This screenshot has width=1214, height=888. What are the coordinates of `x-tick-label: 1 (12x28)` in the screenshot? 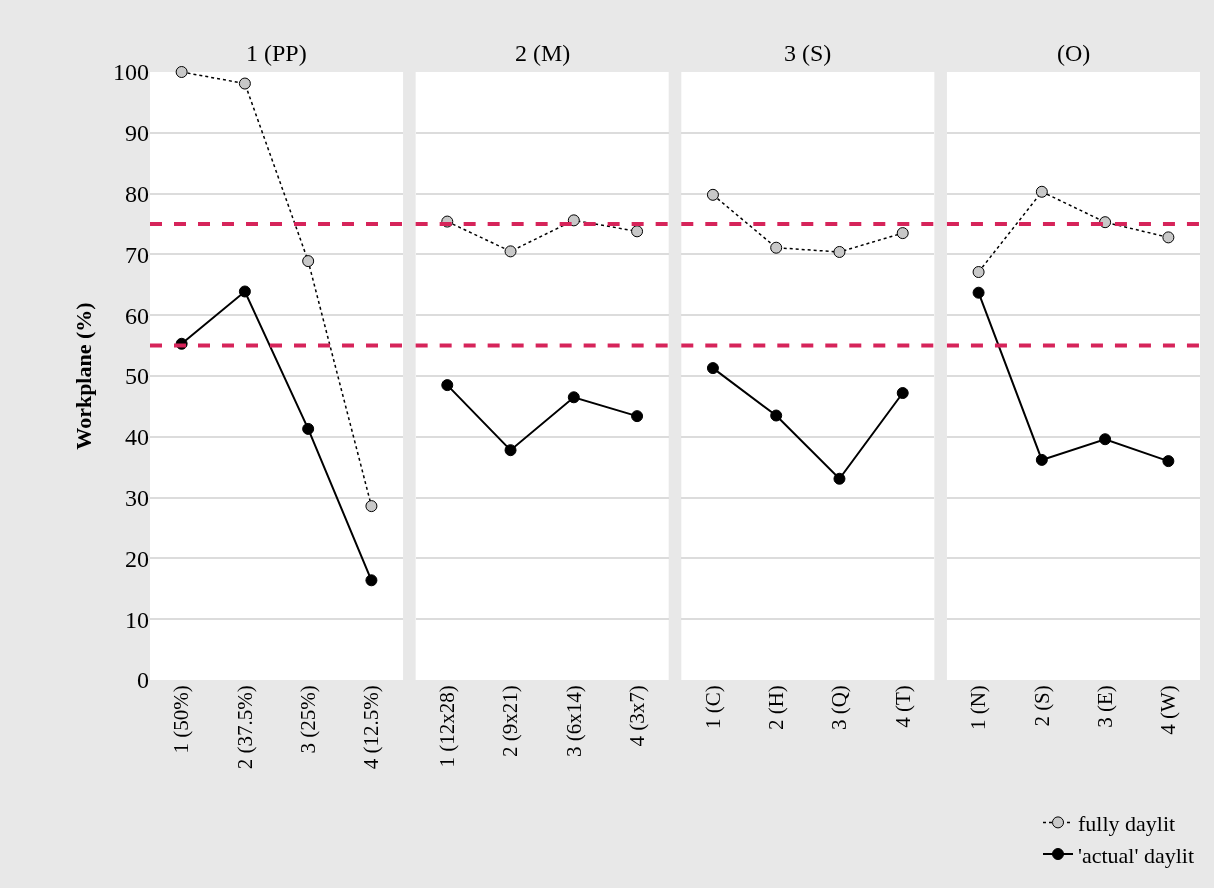 It's located at (447, 726).